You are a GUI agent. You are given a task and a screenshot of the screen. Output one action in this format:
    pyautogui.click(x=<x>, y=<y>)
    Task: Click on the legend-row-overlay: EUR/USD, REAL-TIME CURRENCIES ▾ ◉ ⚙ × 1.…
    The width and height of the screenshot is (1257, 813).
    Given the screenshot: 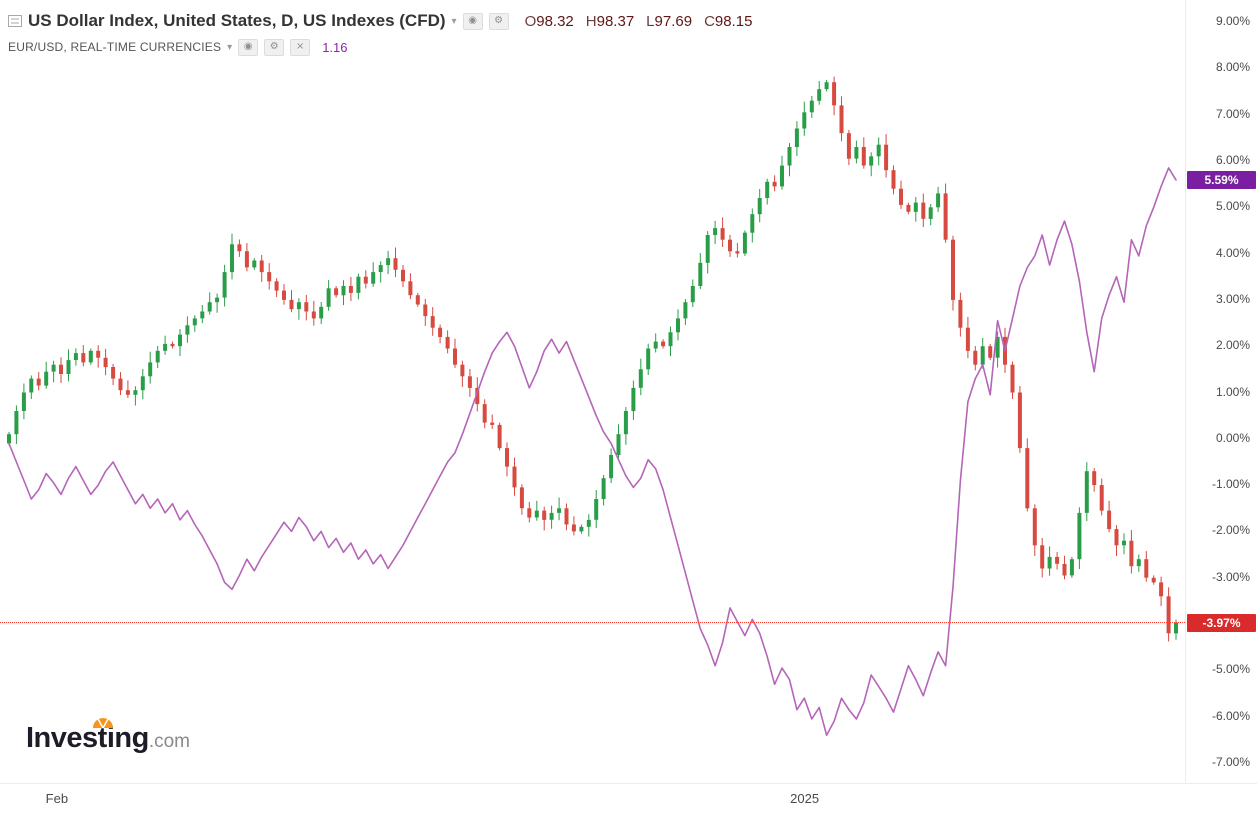 What is the action you would take?
    pyautogui.click(x=380, y=47)
    